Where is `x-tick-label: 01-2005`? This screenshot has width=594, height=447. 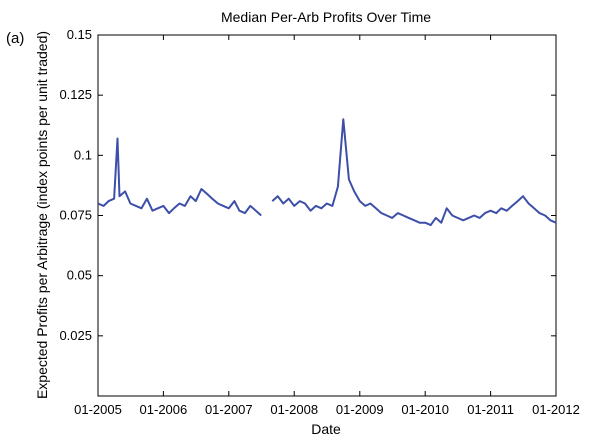
x-tick-label: 01-2005 is located at coordinates (98, 409).